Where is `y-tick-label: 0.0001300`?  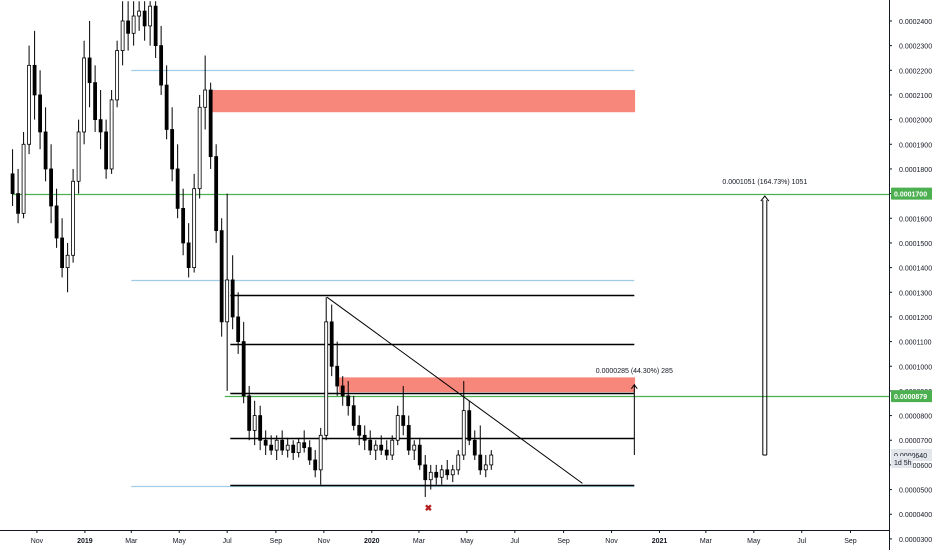 y-tick-label: 0.0001300 is located at coordinates (915, 293).